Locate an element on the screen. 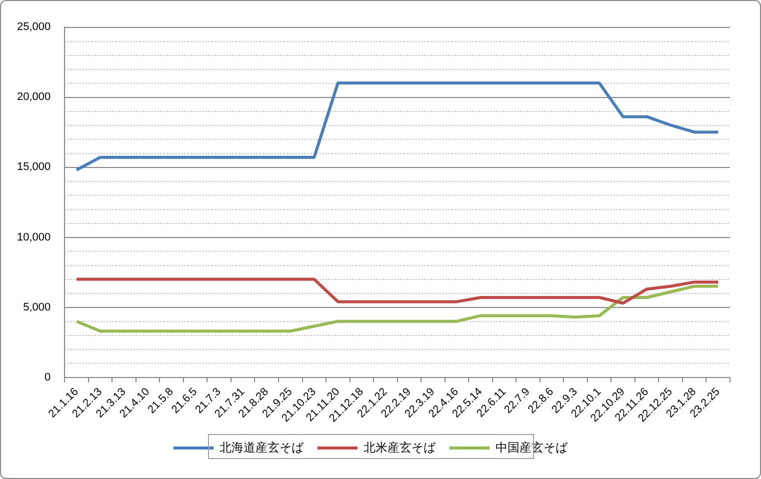 The width and height of the screenshot is (761, 479). y-tick-label: 15,000 is located at coordinates (33, 167).